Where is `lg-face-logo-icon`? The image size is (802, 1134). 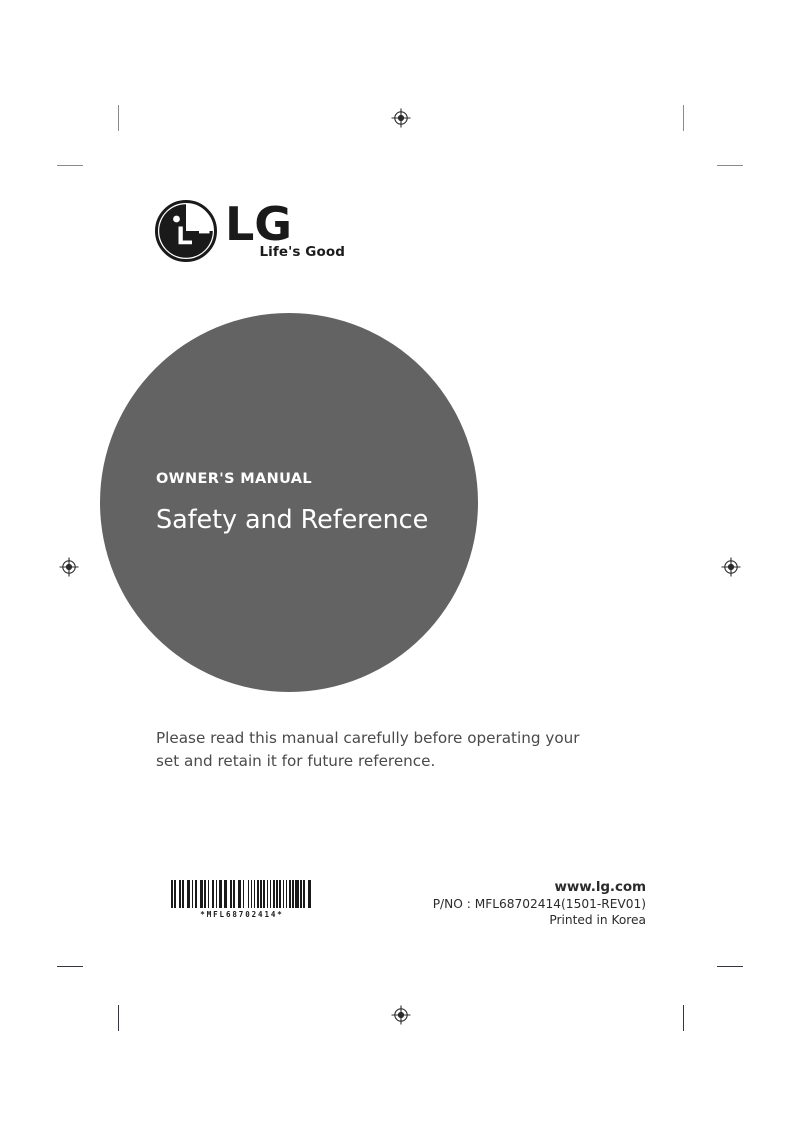
lg-face-logo-icon is located at coordinates (186, 231).